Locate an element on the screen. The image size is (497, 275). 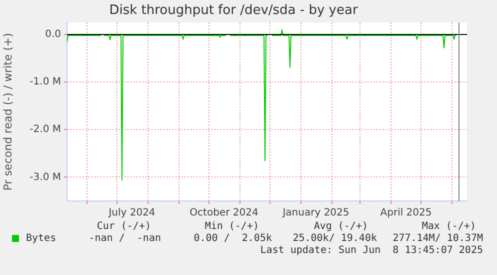
text: Avg (-/+) is located at coordinates (341, 227).